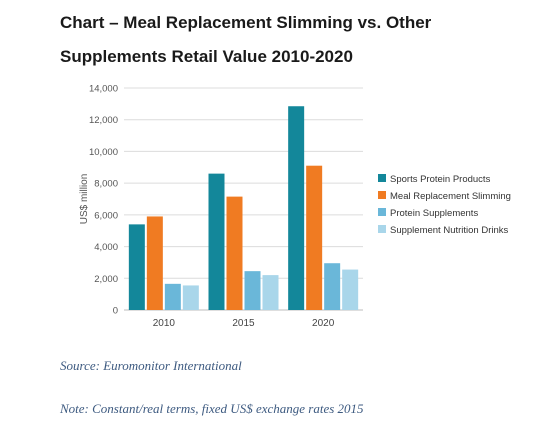 This screenshot has height=426, width=550. I want to click on y-axis-label: US$ million, so click(84, 199).